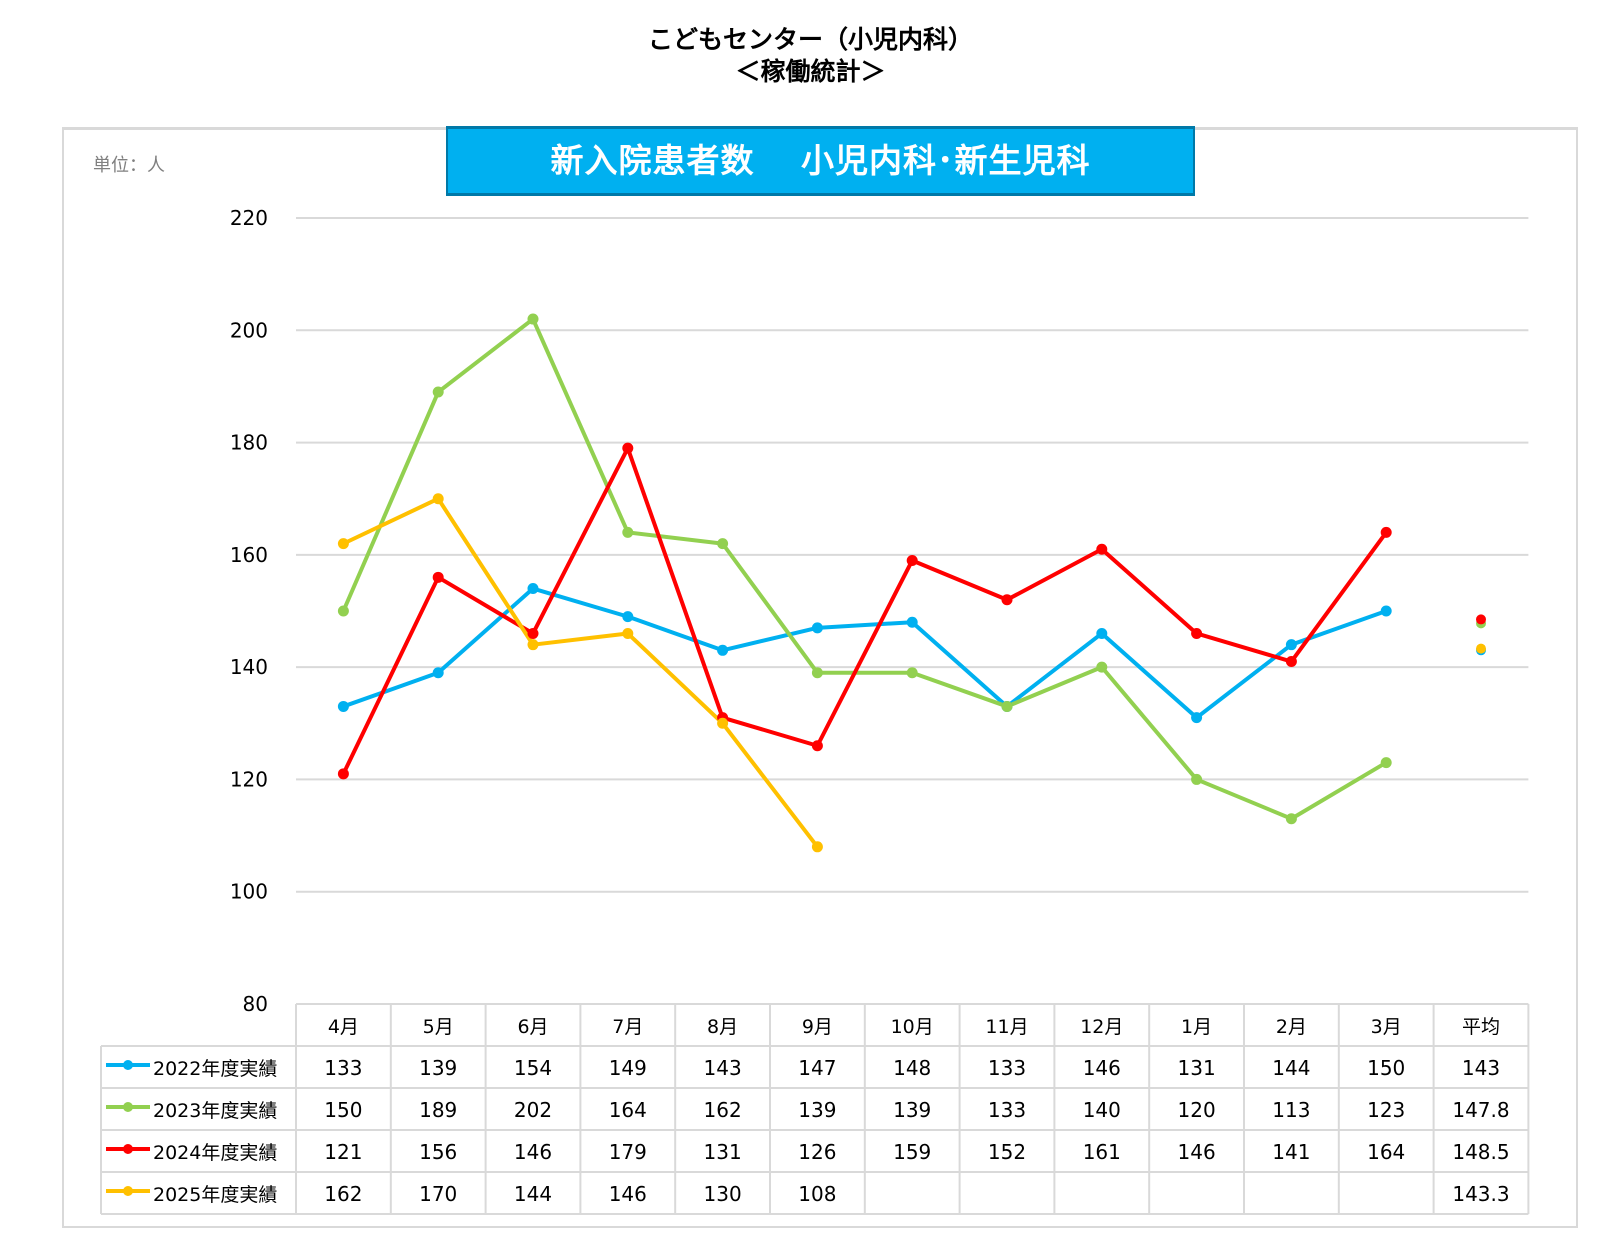 The image size is (1621, 1240). Describe the element at coordinates (1480, 1110) in the screenshot. I see `table-cell-average: 147.8` at that location.